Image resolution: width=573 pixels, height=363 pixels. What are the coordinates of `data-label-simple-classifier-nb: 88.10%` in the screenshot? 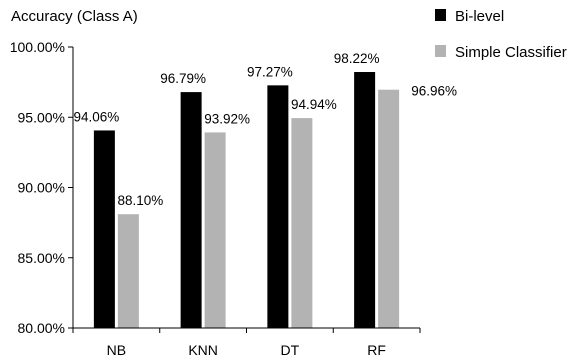 It's located at (140, 200).